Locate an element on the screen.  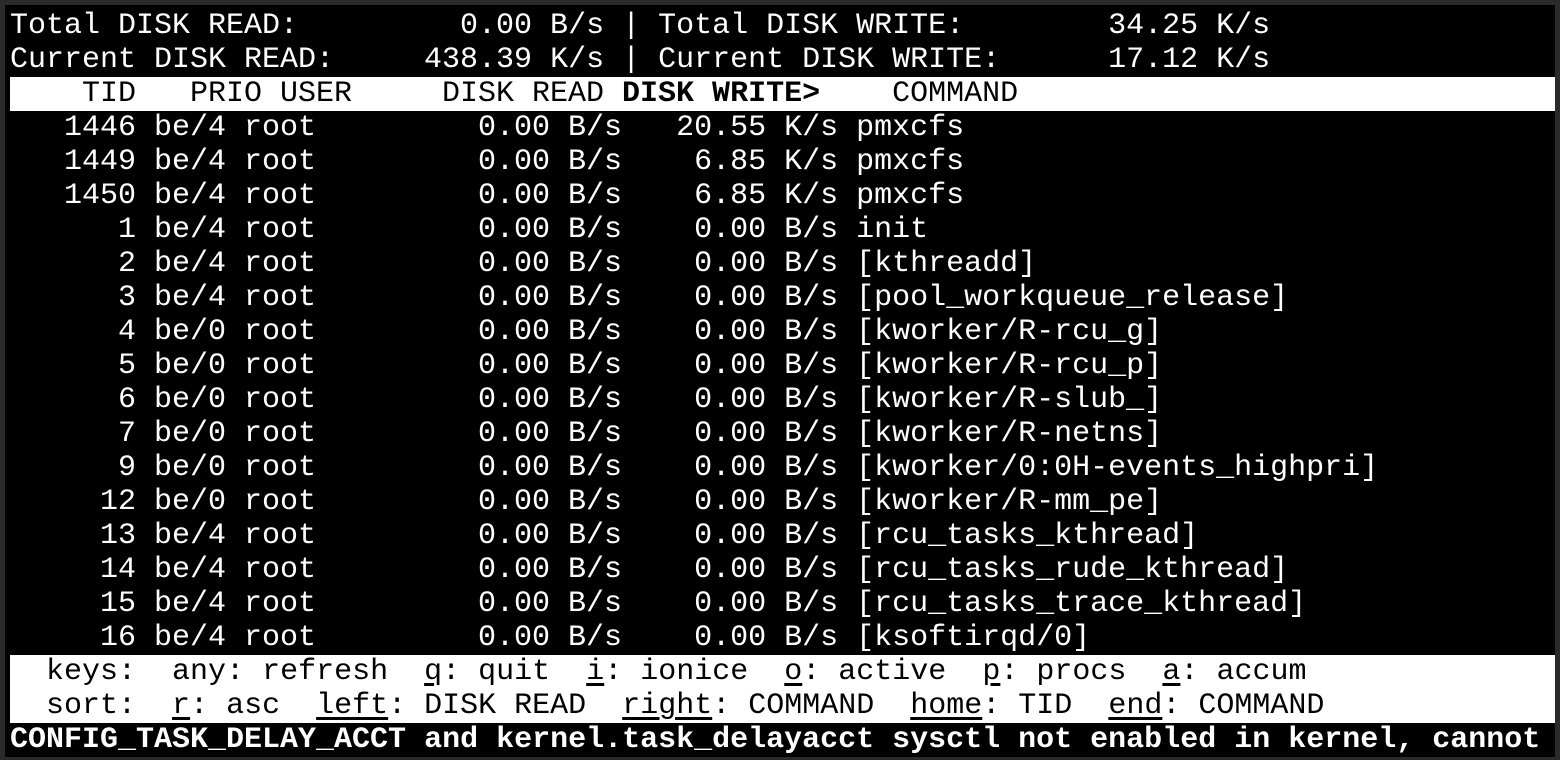
key-desc: active is located at coordinates (892, 672).